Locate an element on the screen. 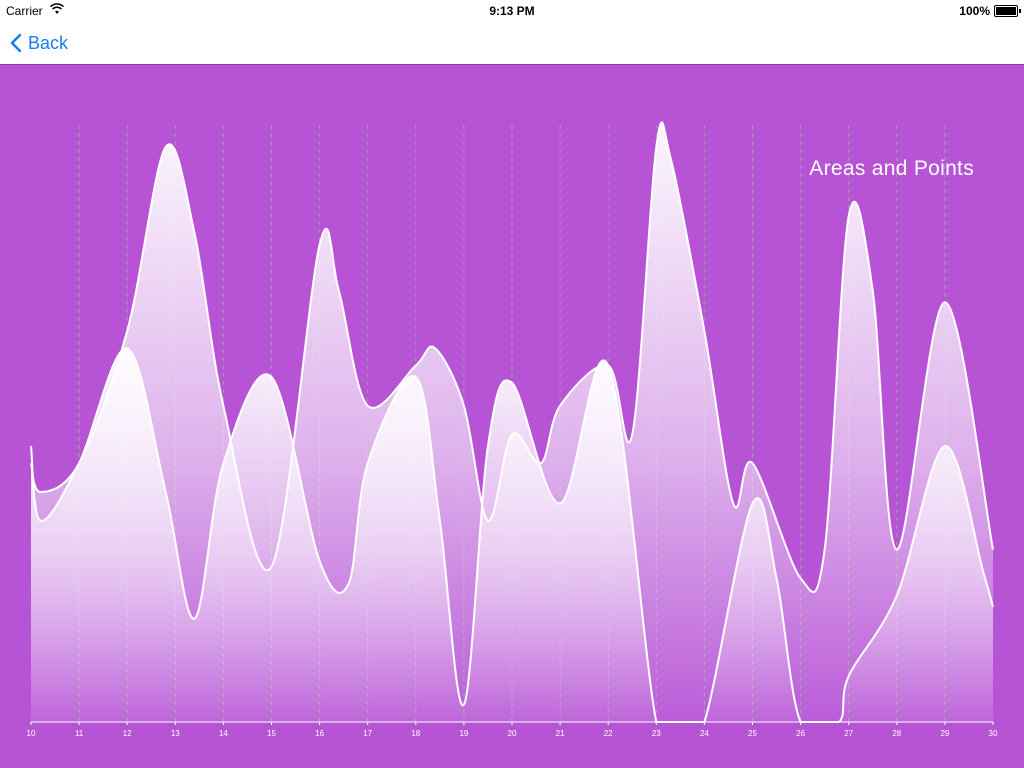 The image size is (1024, 768). navigation-bar: Back is located at coordinates (512, 43).